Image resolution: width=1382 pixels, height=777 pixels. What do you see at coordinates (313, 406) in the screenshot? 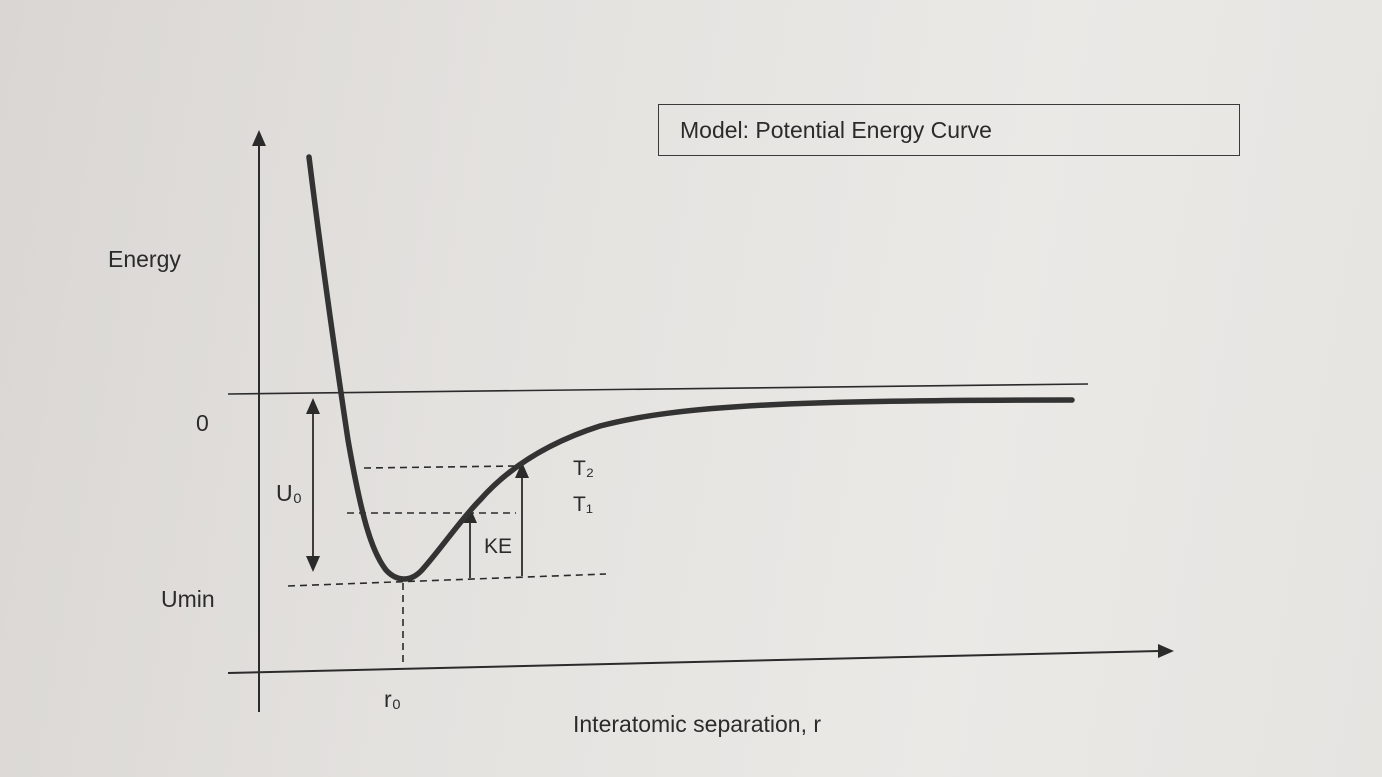
I see `u0-arrowhead-up` at bounding box center [313, 406].